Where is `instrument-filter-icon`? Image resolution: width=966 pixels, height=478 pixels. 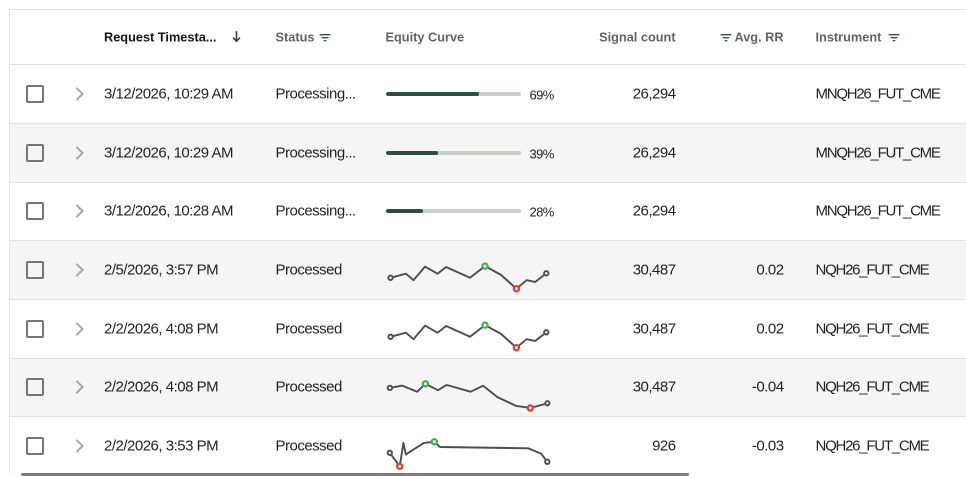 instrument-filter-icon is located at coordinates (894, 38).